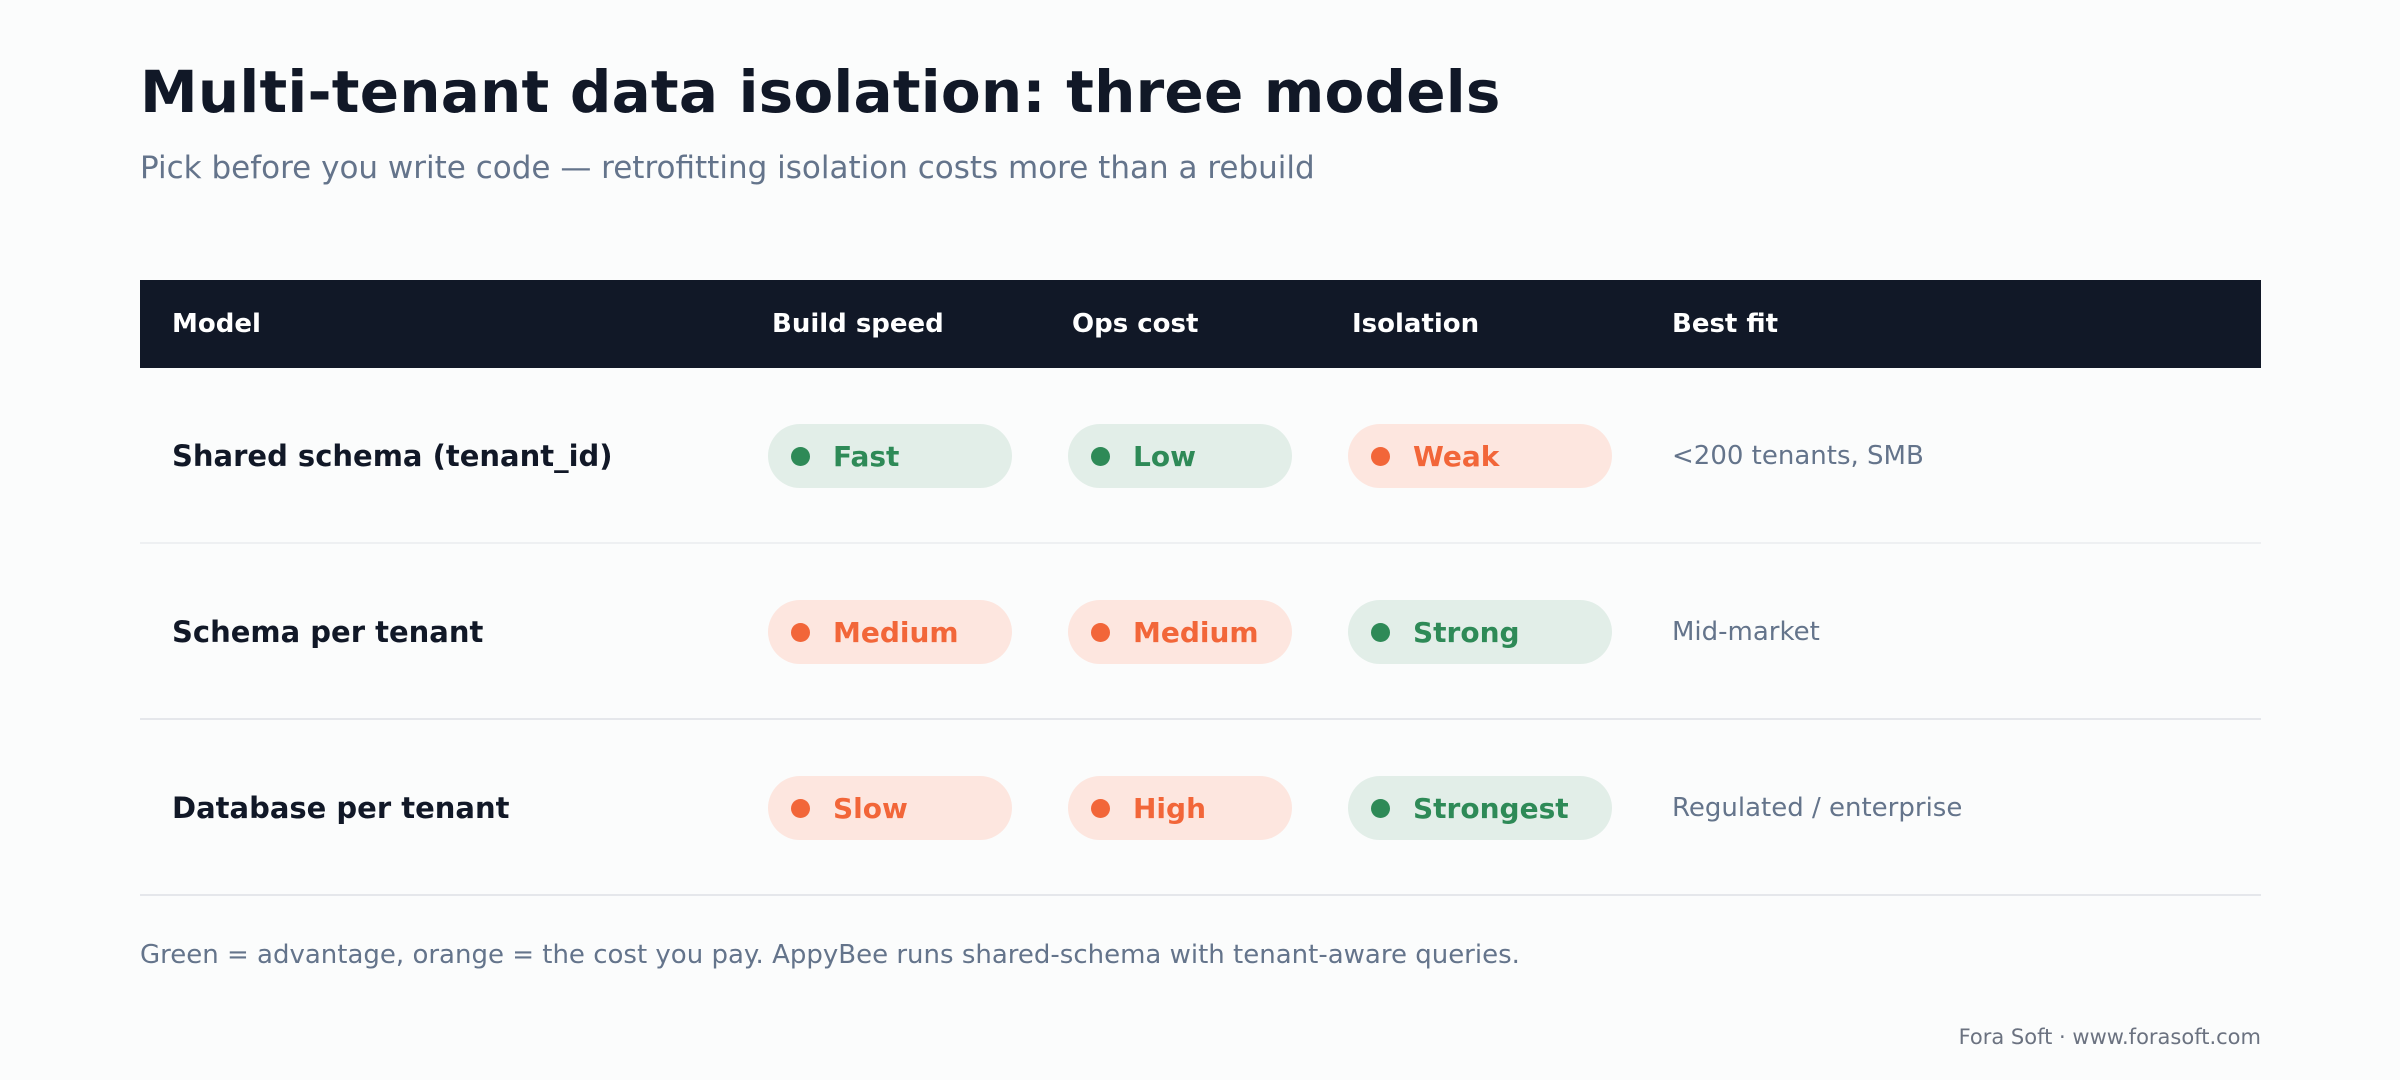 This screenshot has height=1080, width=2400. Describe the element at coordinates (866, 456) in the screenshot. I see `badge-label: Fast` at that location.